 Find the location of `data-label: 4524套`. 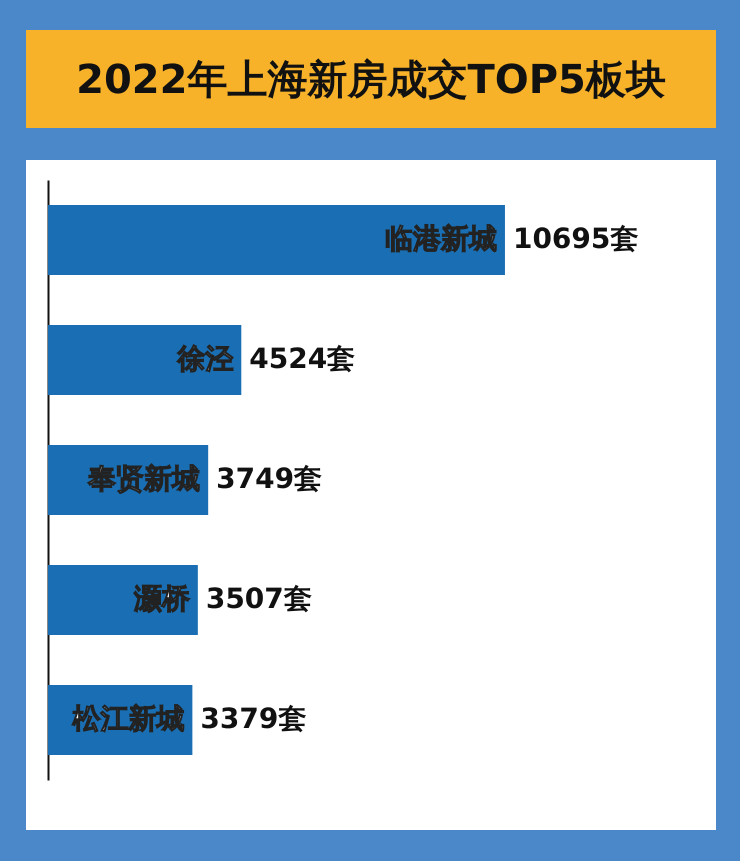

data-label: 4524套 is located at coordinates (302, 358).